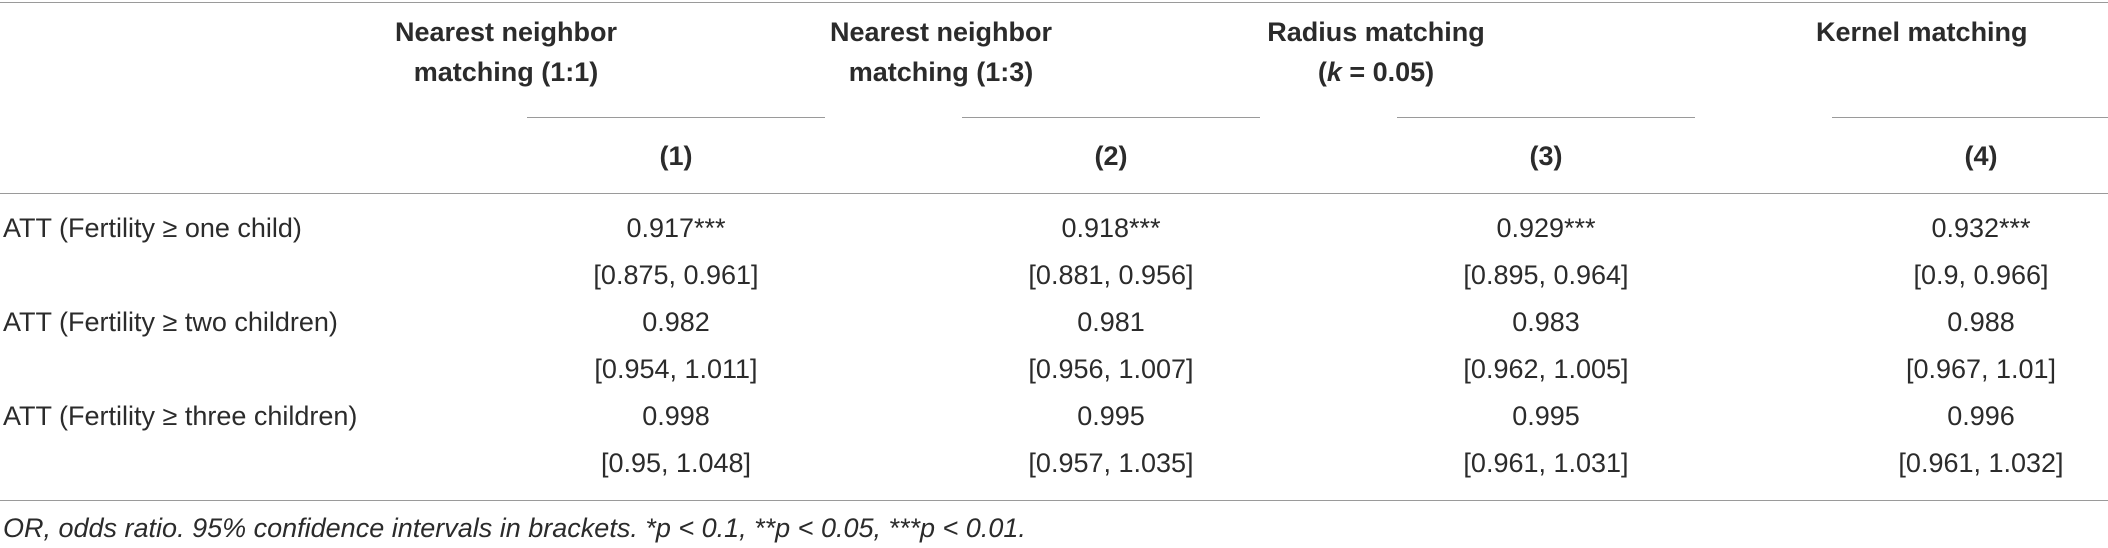 The width and height of the screenshot is (2108, 548). Describe the element at coordinates (1546, 463) in the screenshot. I see `interval-cell: [0.961, 1.031]` at that location.